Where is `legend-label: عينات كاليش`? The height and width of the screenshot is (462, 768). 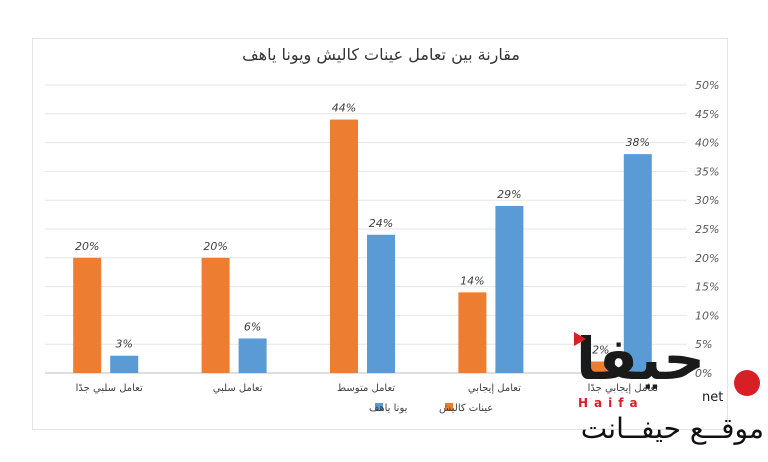 legend-label: عينات كاليش is located at coordinates (466, 408).